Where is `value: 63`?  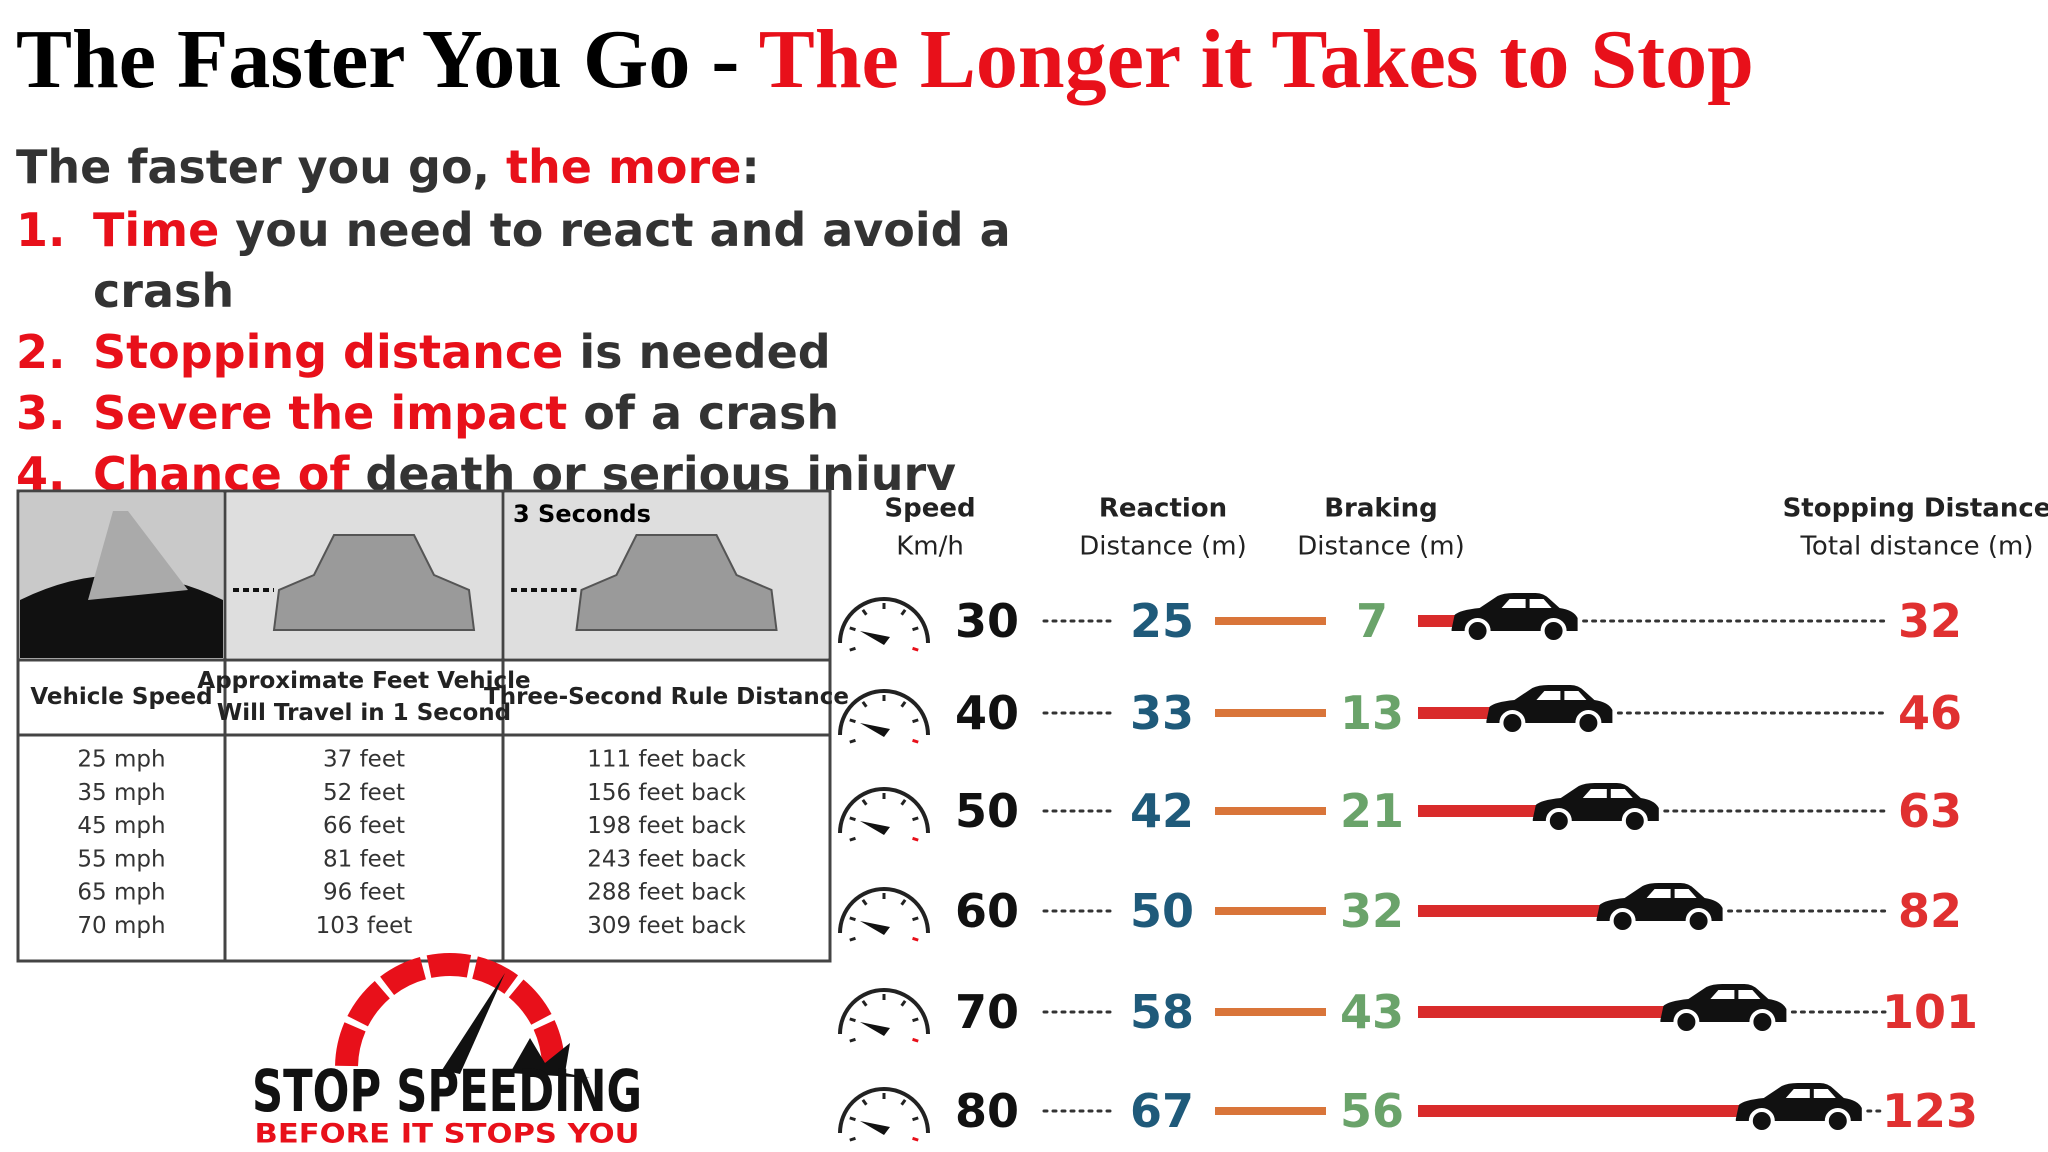 value: 63 is located at coordinates (1930, 811).